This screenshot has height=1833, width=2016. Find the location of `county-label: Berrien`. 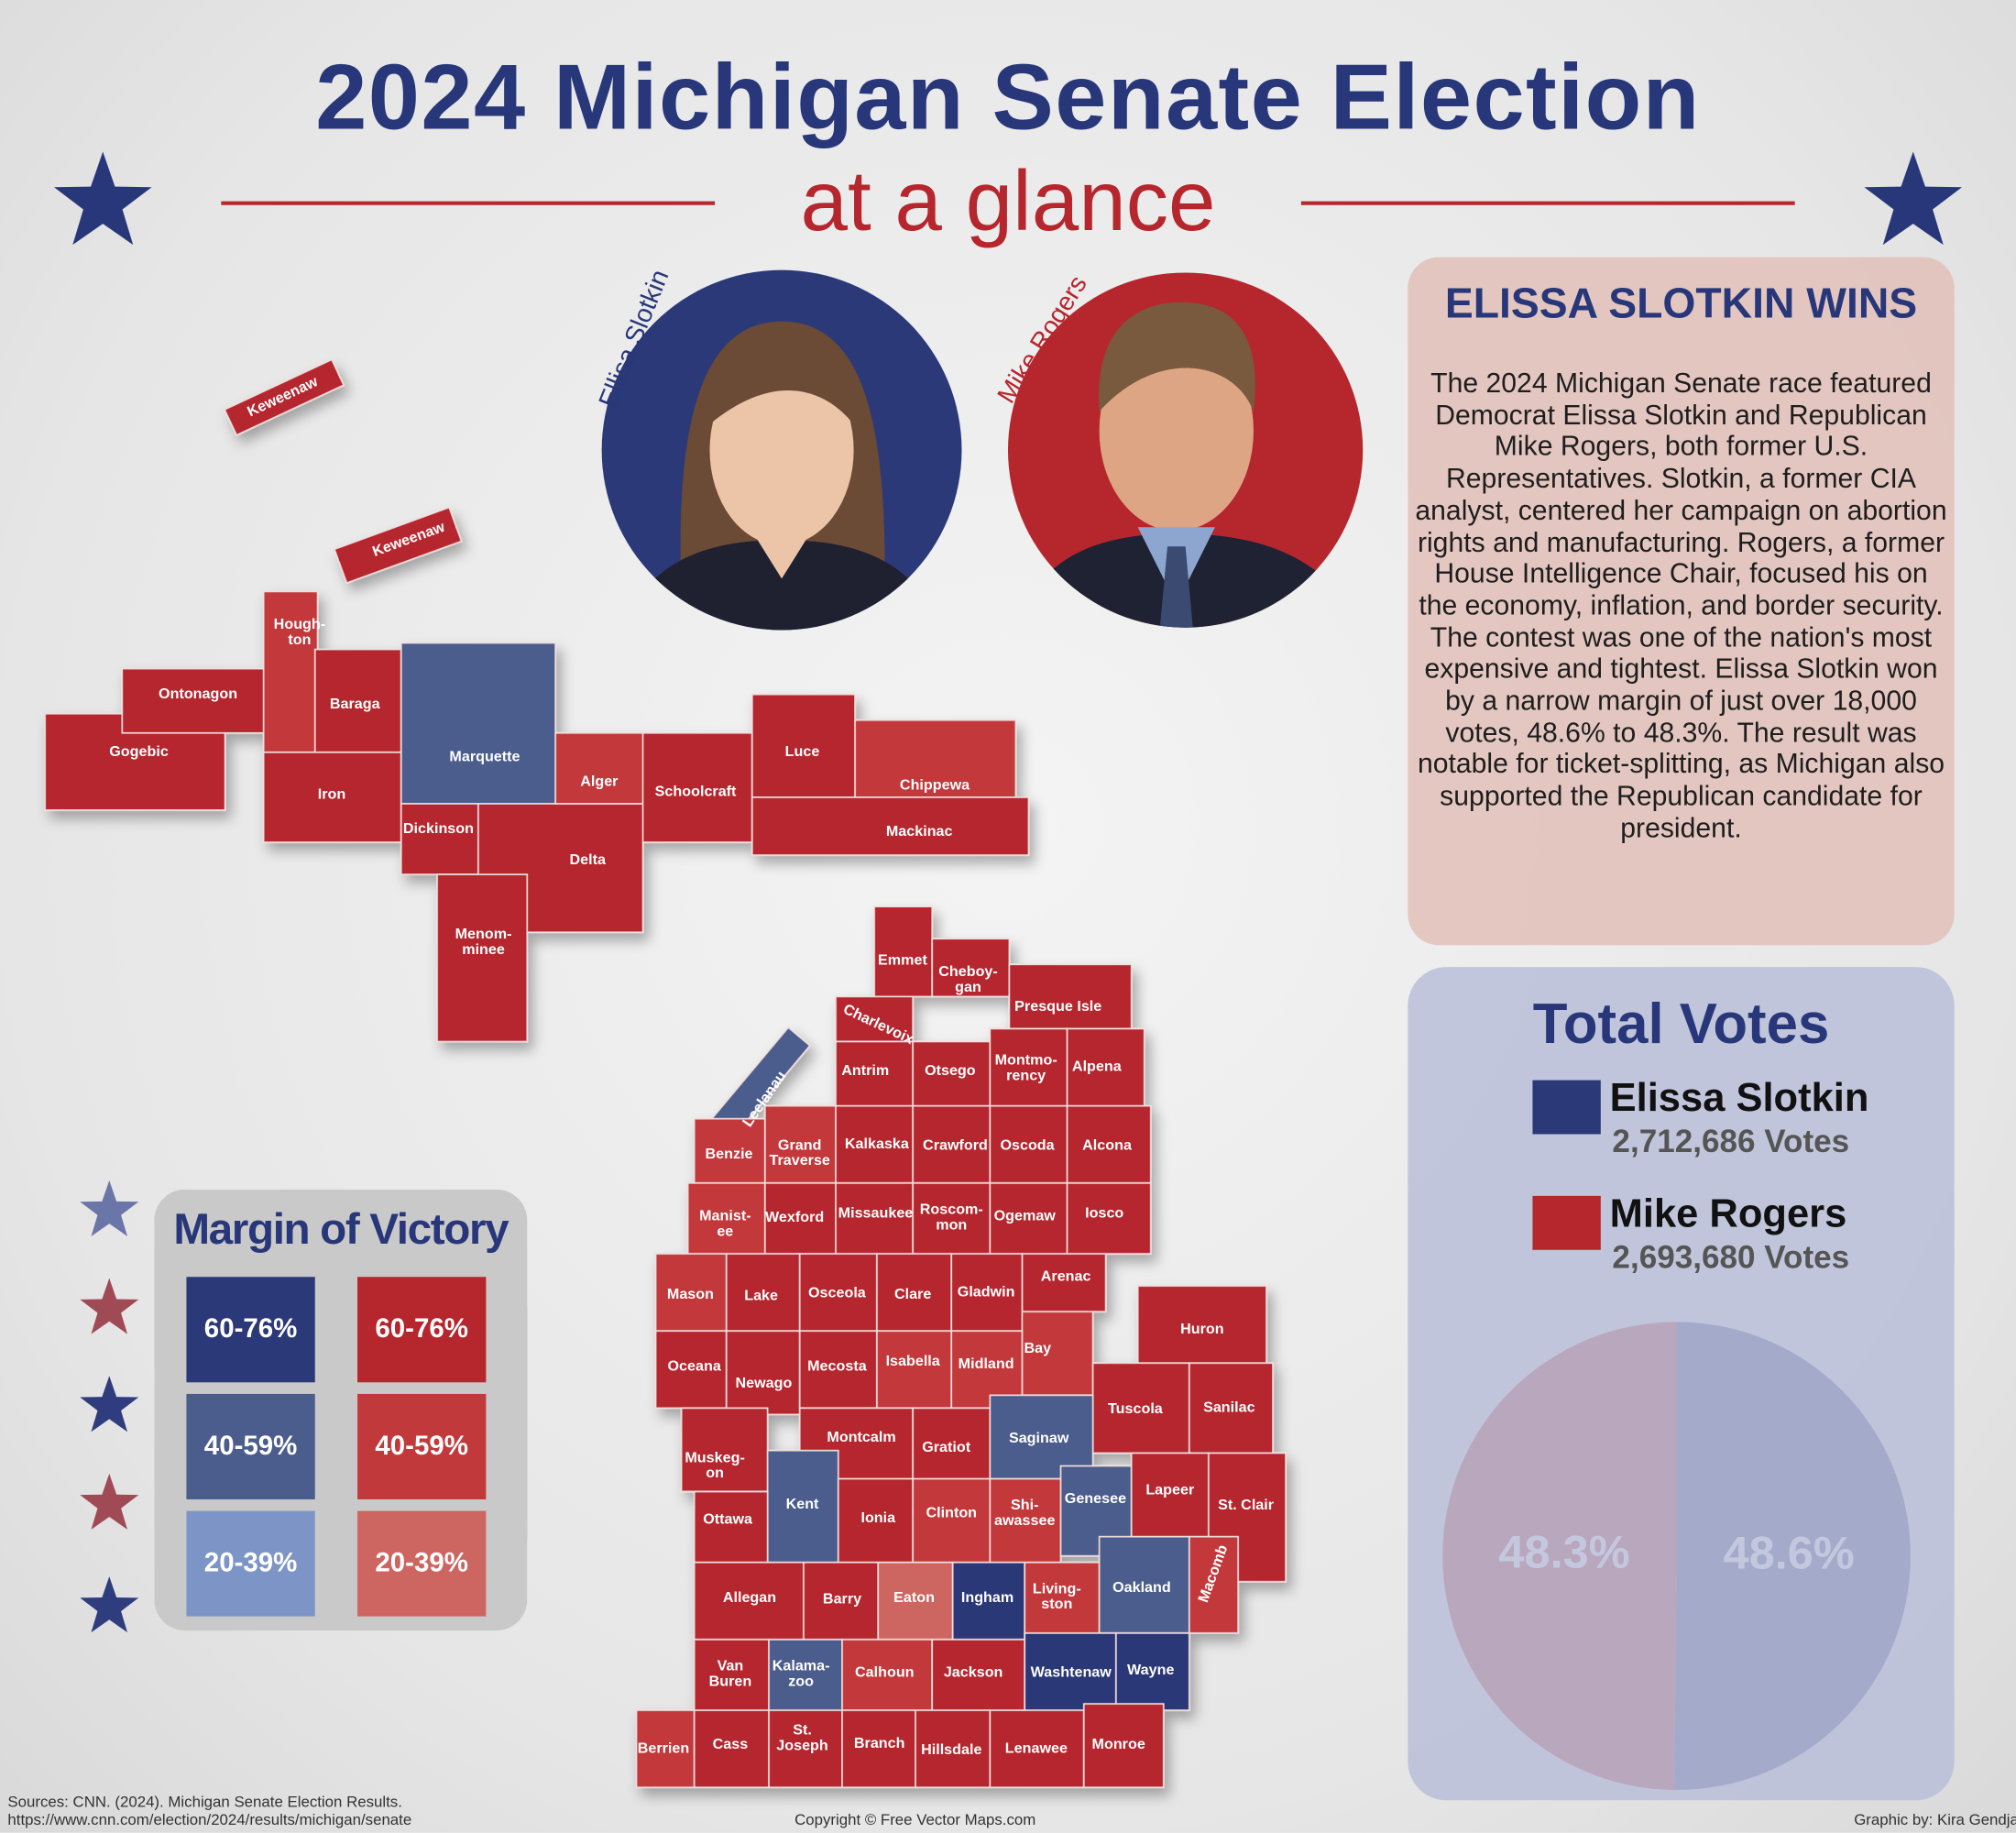

county-label: Berrien is located at coordinates (663, 1748).